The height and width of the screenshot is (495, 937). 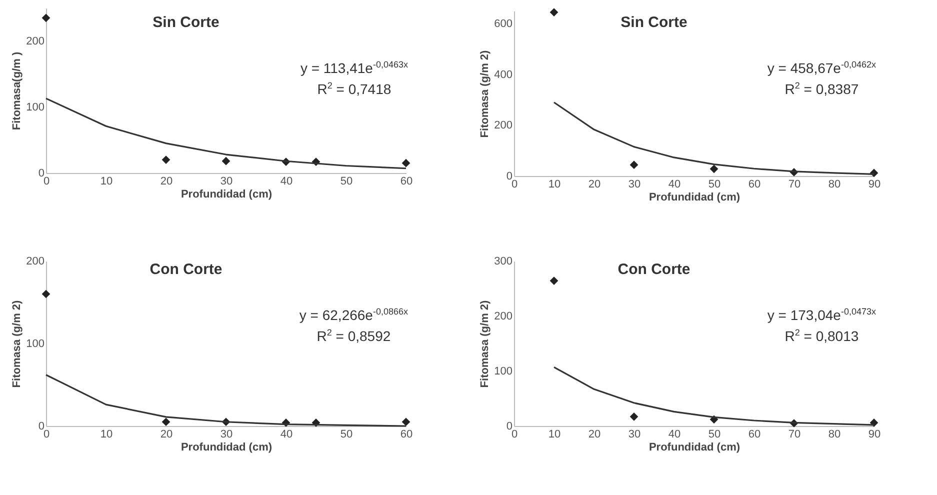 I want to click on annotation: R$^{2}$ = 0,8013, so click(x=822, y=336).